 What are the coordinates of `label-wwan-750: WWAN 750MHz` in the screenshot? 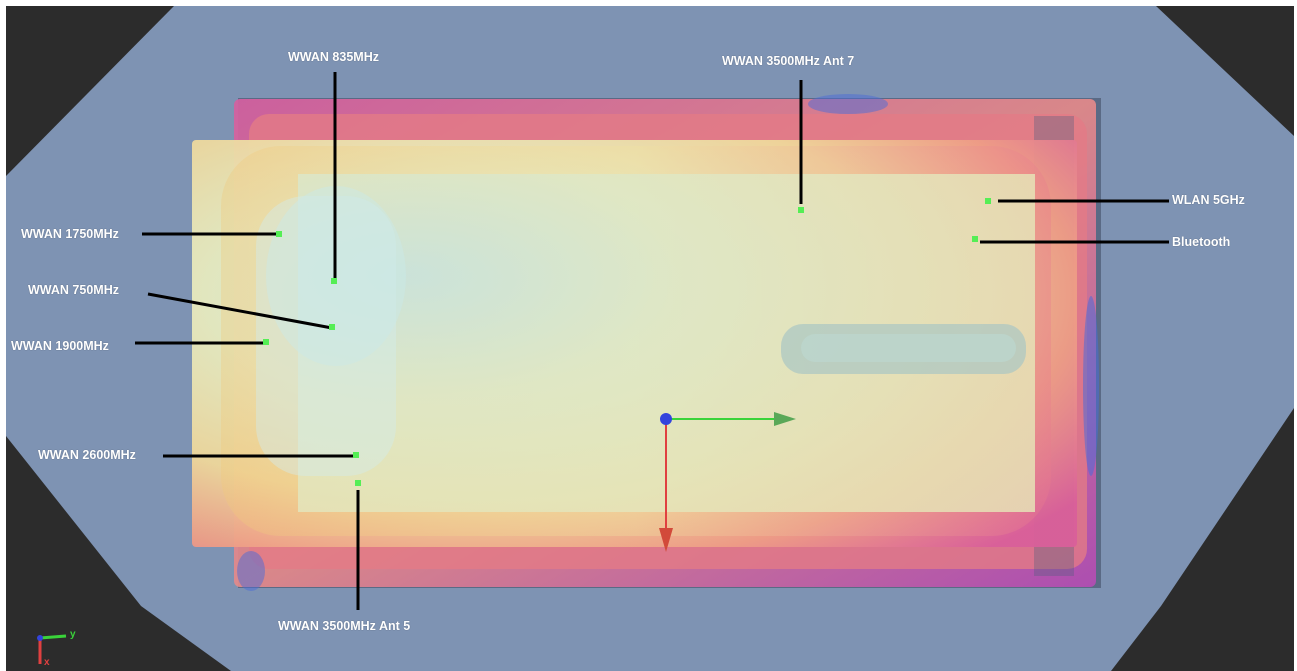 It's located at (73, 290).